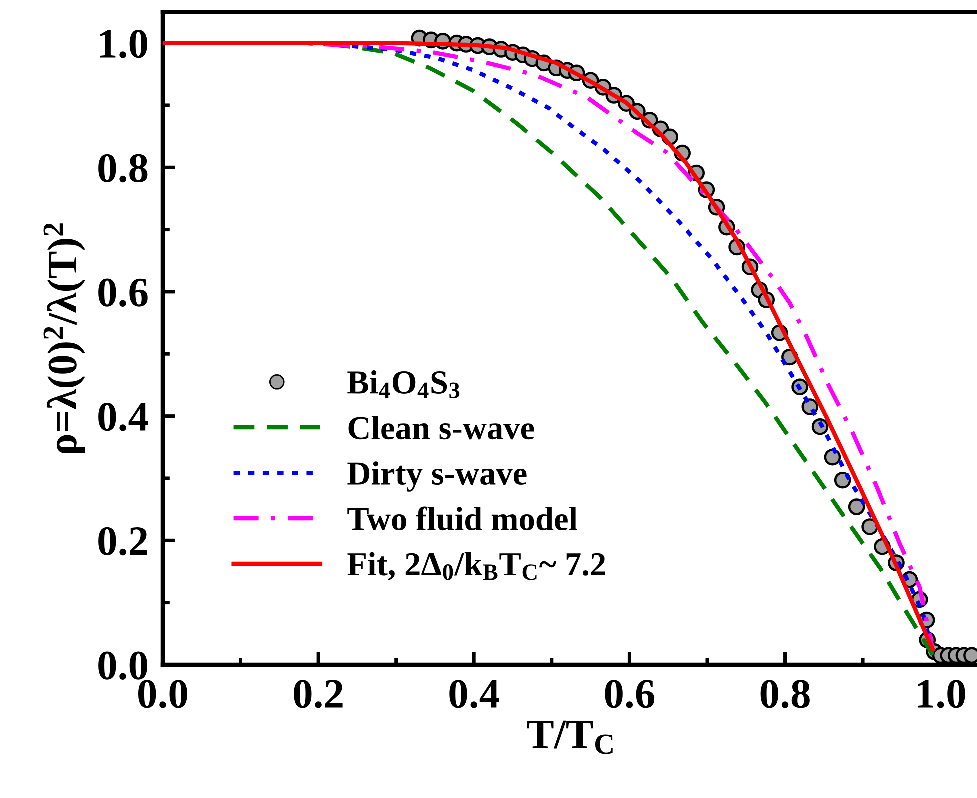 The height and width of the screenshot is (798, 977). Describe the element at coordinates (318, 694) in the screenshot. I see `x-tick-label: 0.2` at that location.